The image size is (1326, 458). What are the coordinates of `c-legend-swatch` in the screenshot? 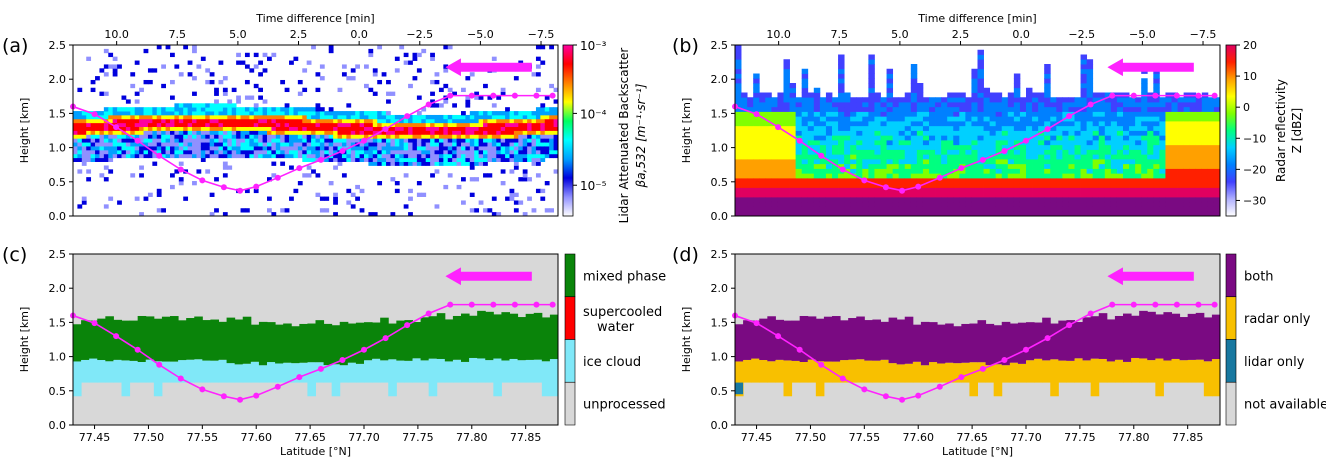 It's located at (570, 275).